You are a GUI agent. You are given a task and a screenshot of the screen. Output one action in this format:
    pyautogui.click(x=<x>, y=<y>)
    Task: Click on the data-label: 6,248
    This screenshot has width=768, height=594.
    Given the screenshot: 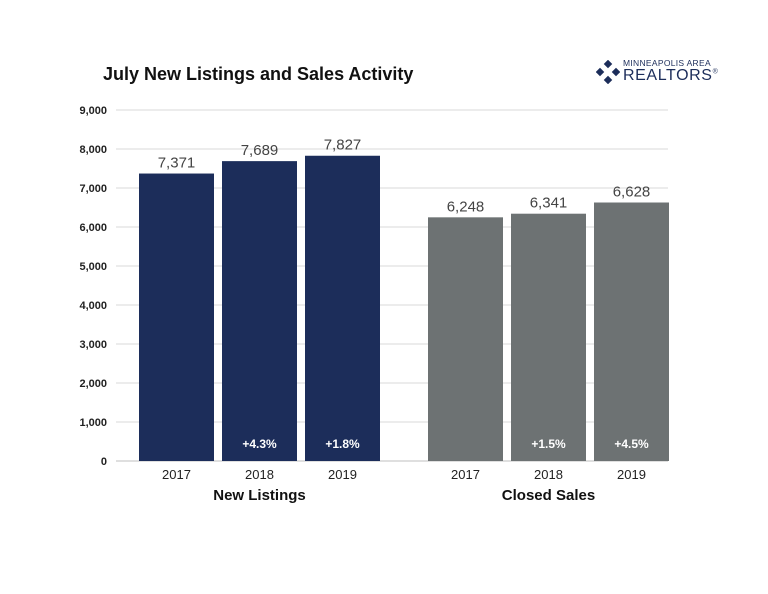 What is the action you would take?
    pyautogui.click(x=466, y=206)
    